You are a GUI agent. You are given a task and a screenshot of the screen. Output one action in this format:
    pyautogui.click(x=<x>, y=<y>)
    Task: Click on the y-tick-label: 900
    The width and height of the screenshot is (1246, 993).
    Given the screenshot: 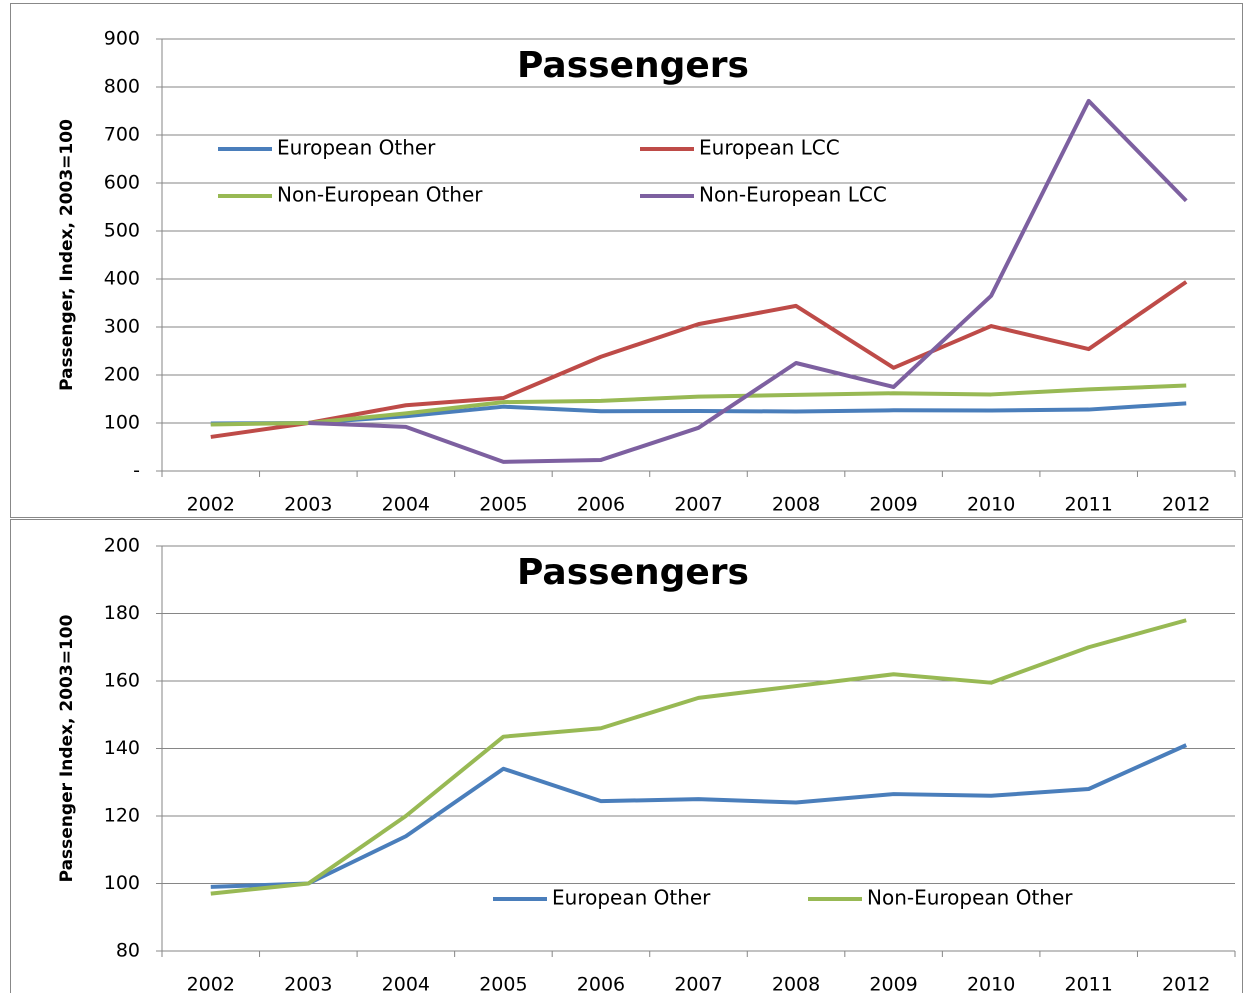 What is the action you would take?
    pyautogui.click(x=122, y=39)
    